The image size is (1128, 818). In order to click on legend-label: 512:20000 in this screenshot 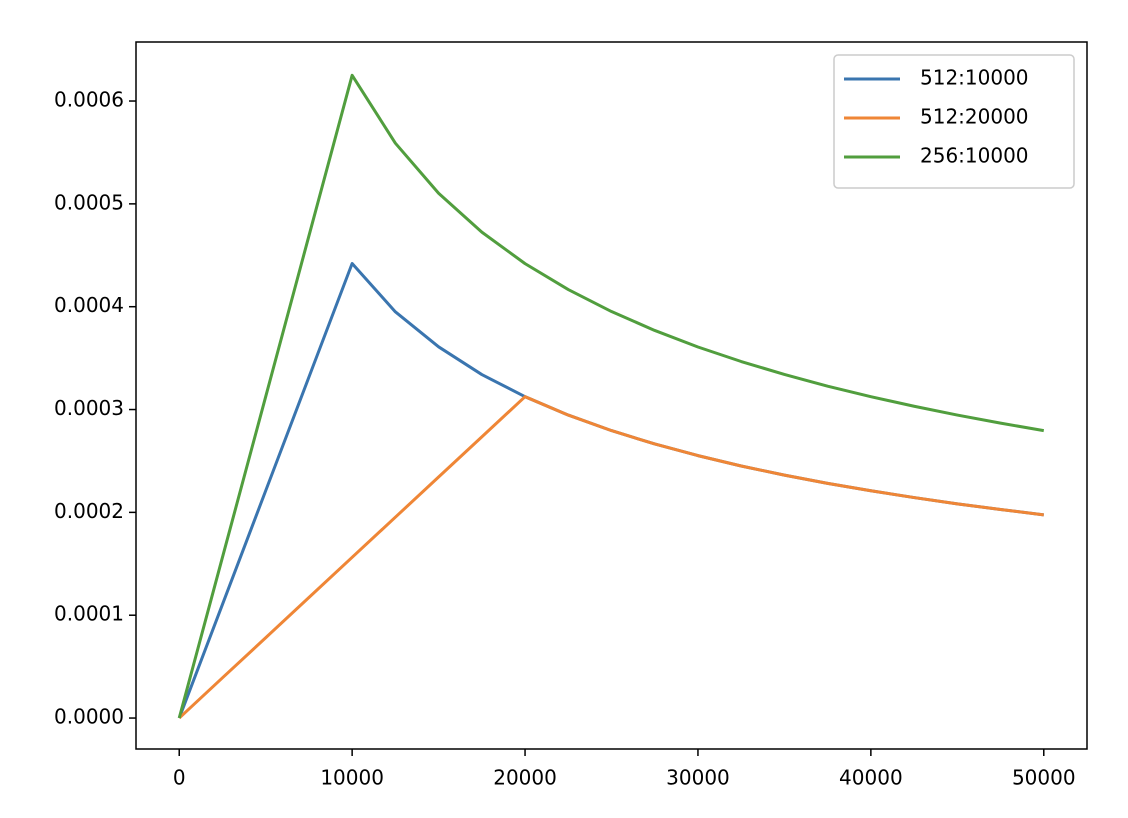, I will do `click(974, 117)`.